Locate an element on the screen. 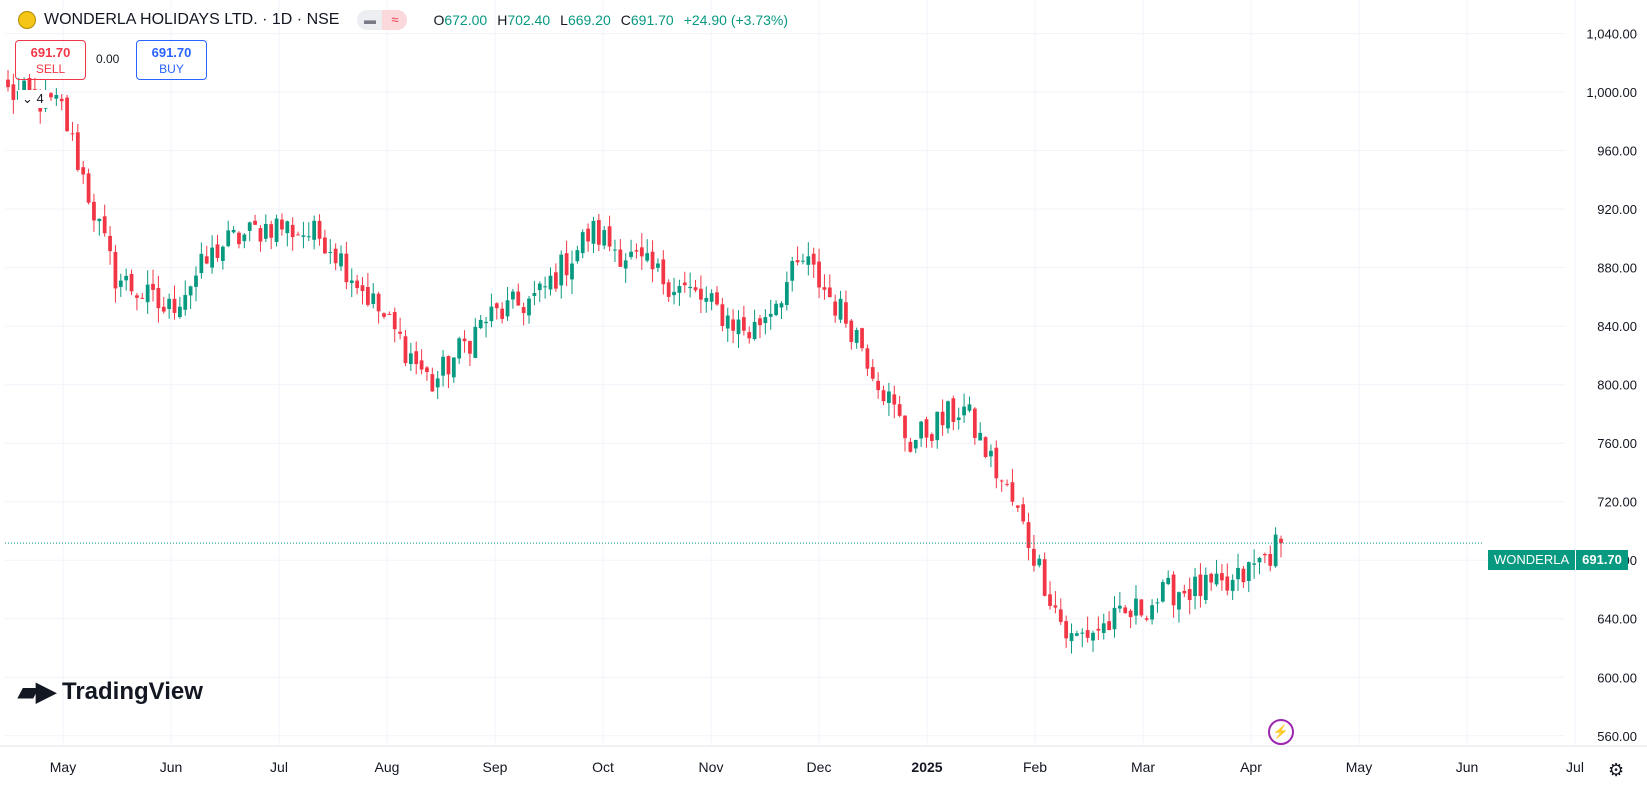 The image size is (1647, 795). tradingview-logo: ▰▶ TradingView is located at coordinates (110, 691).